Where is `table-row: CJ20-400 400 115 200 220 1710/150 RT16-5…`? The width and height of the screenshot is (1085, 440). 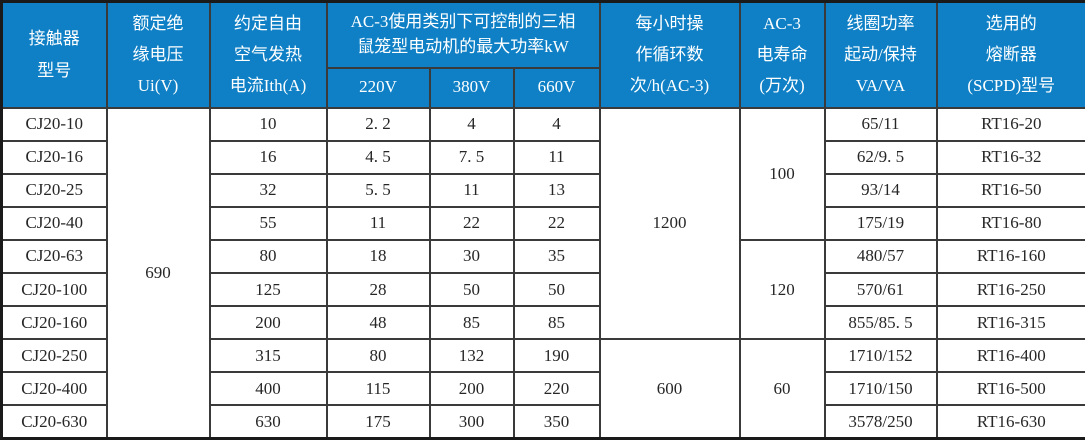 table-row: CJ20-400 400 115 200 220 1710/150 RT16-5… is located at coordinates (542, 389).